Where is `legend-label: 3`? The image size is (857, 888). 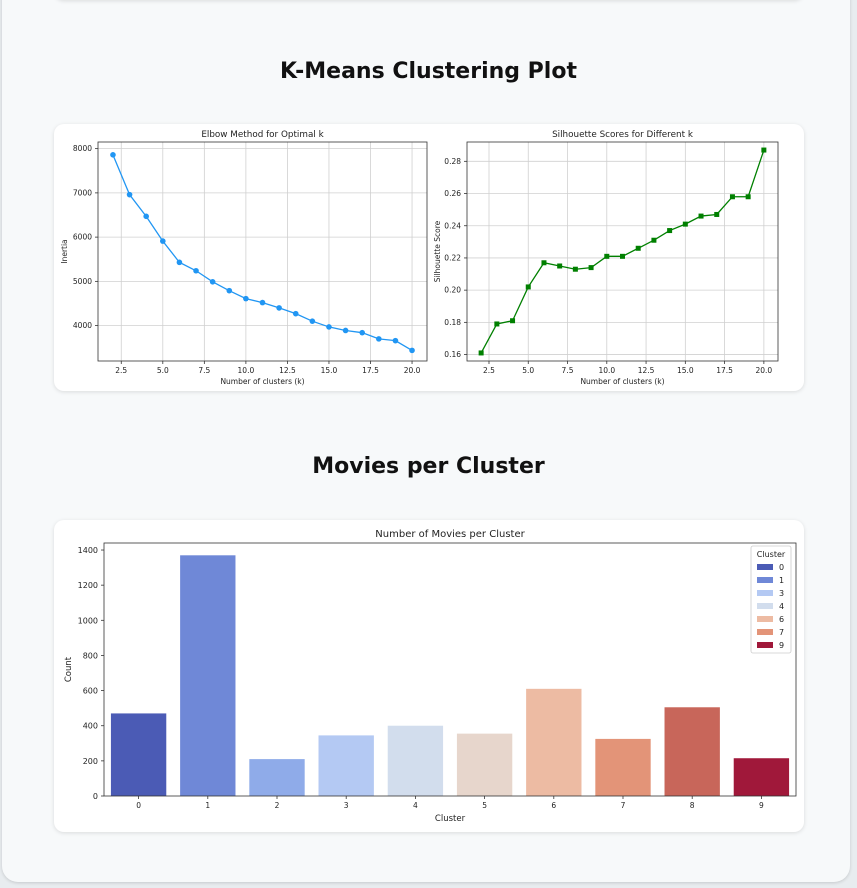 legend-label: 3 is located at coordinates (781, 593).